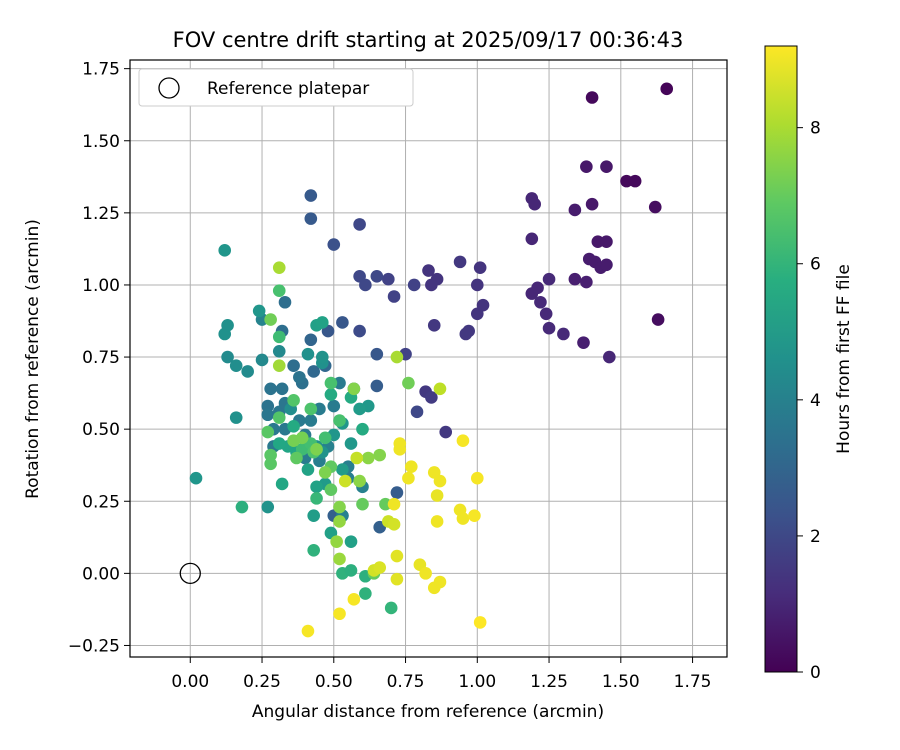 The image size is (900, 750). Describe the element at coordinates (693, 682) in the screenshot. I see `x-tick-label: 1.75` at that location.